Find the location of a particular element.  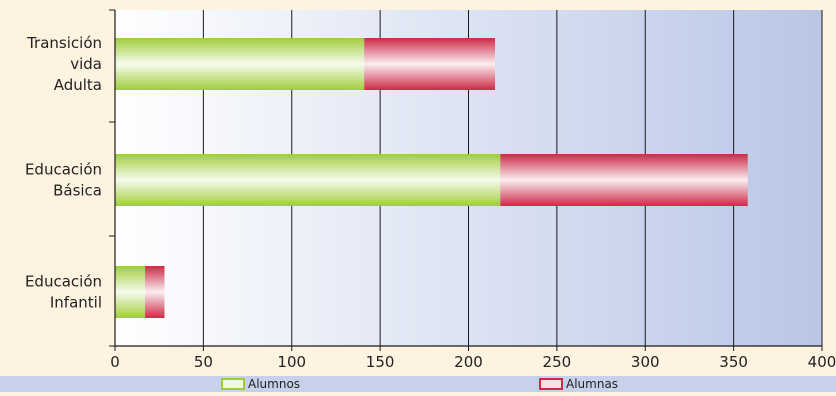

x-tick-label: 350 is located at coordinates (733, 362).